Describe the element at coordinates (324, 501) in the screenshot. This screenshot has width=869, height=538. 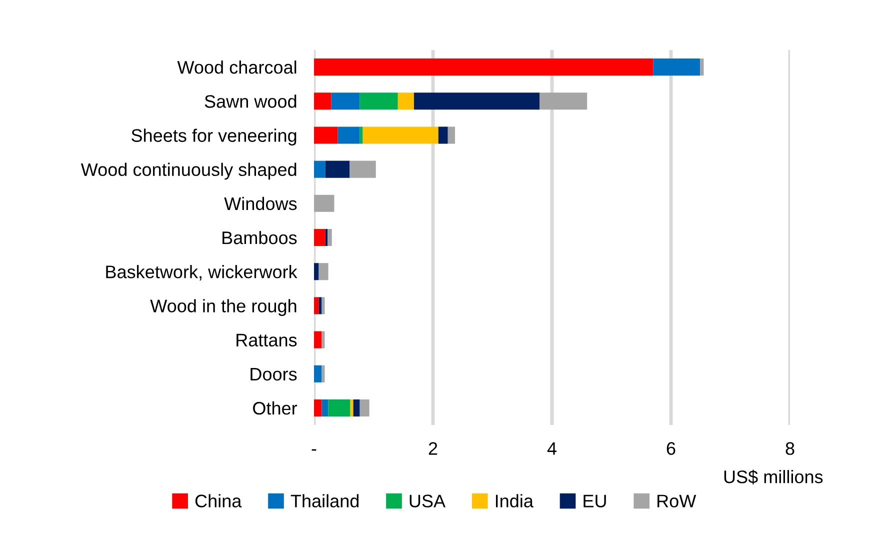
I see `legend-label: Thailand` at that location.